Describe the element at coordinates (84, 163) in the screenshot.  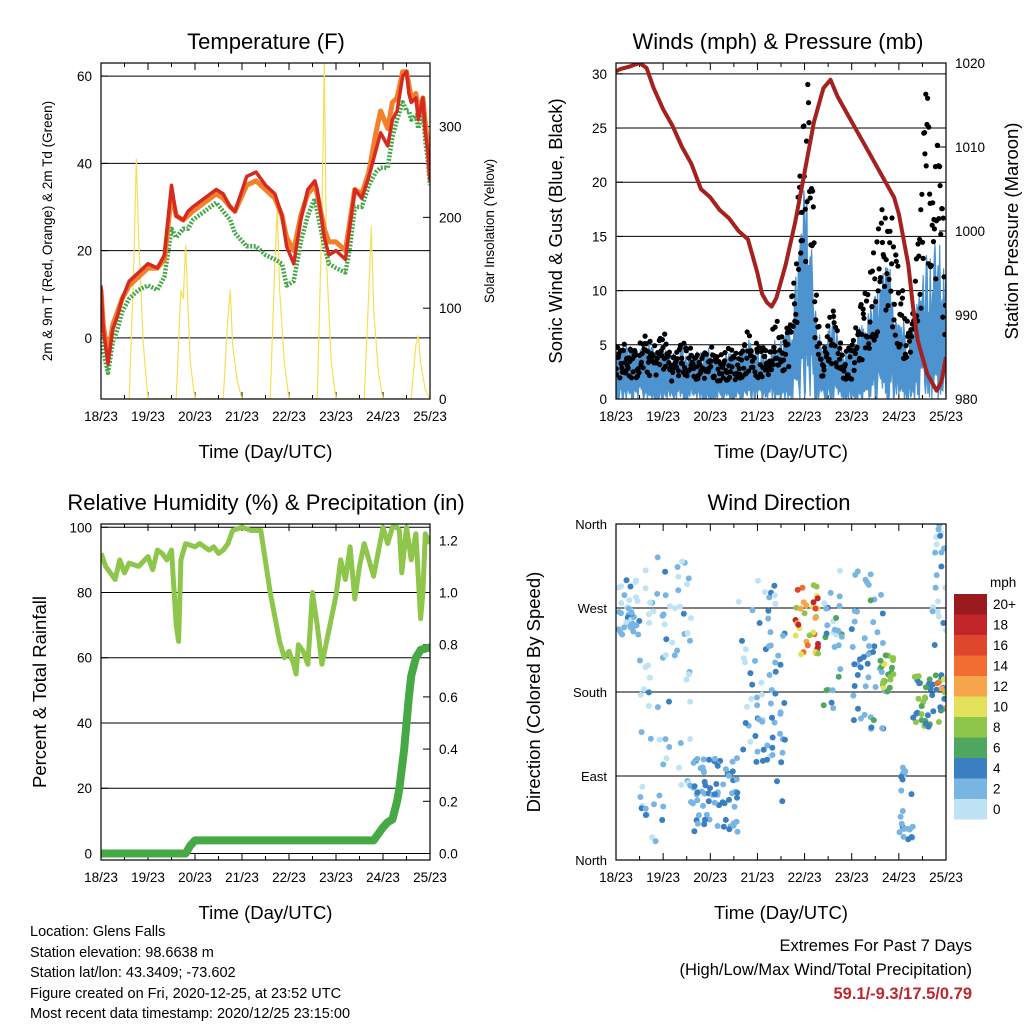
I see `y-tick-label: 40` at that location.